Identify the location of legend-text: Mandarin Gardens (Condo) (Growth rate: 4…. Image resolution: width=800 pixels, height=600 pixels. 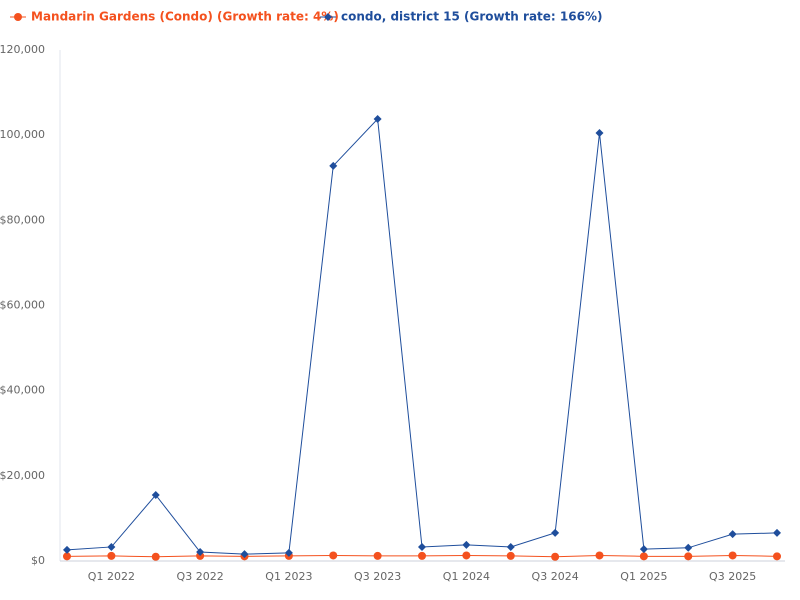
(185, 17).